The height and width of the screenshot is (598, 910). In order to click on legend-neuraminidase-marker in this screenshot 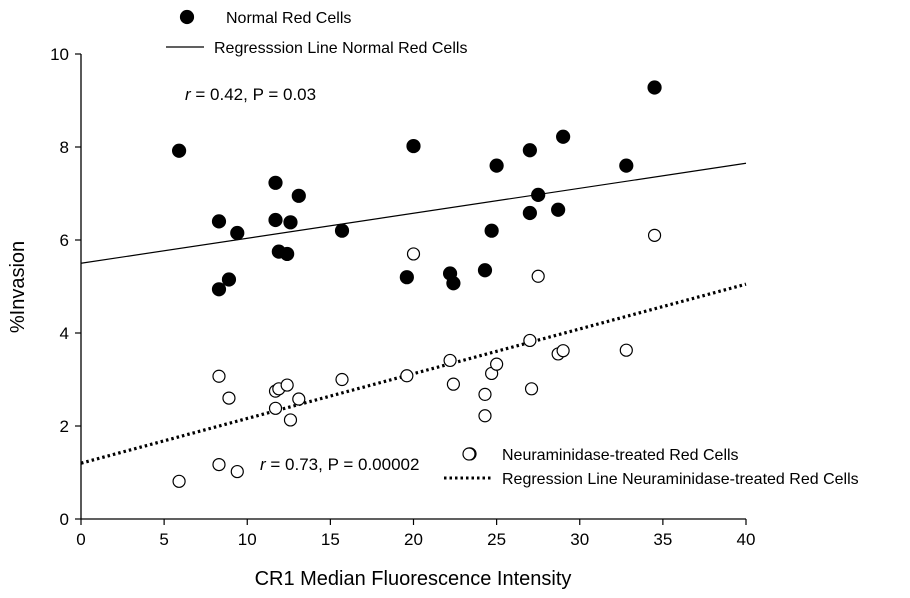, I will do `click(469, 454)`.